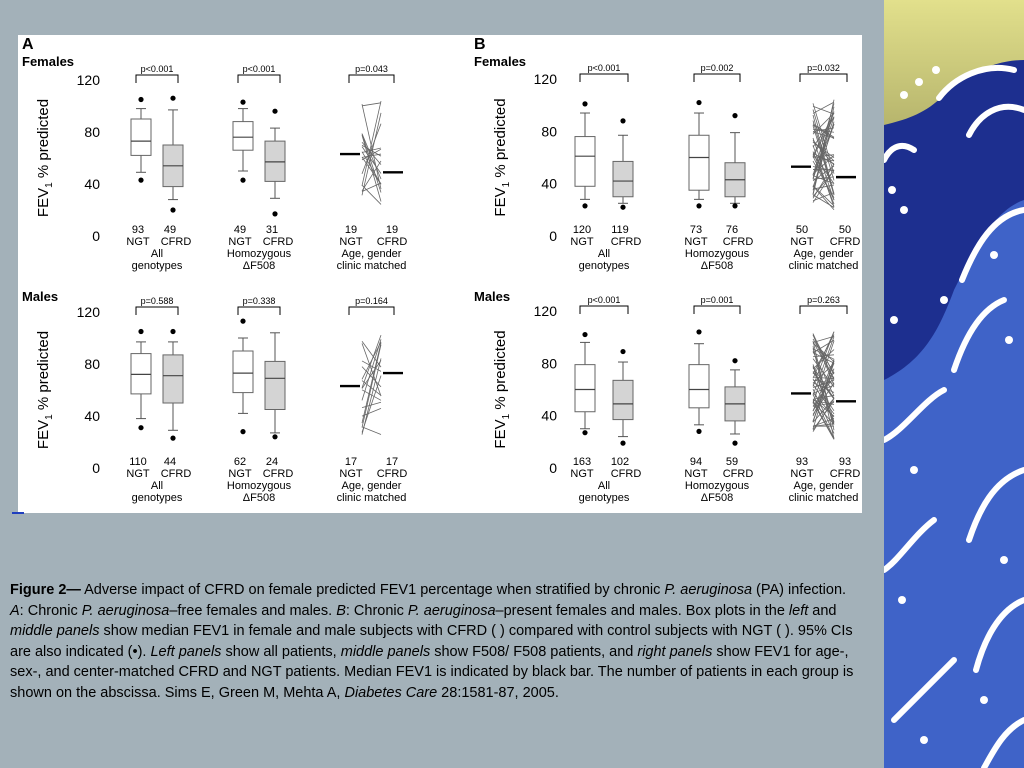 Image resolution: width=1024 pixels, height=768 pixels. What do you see at coordinates (141, 166) in the screenshot?
I see `box-ngt: 93` at bounding box center [141, 166].